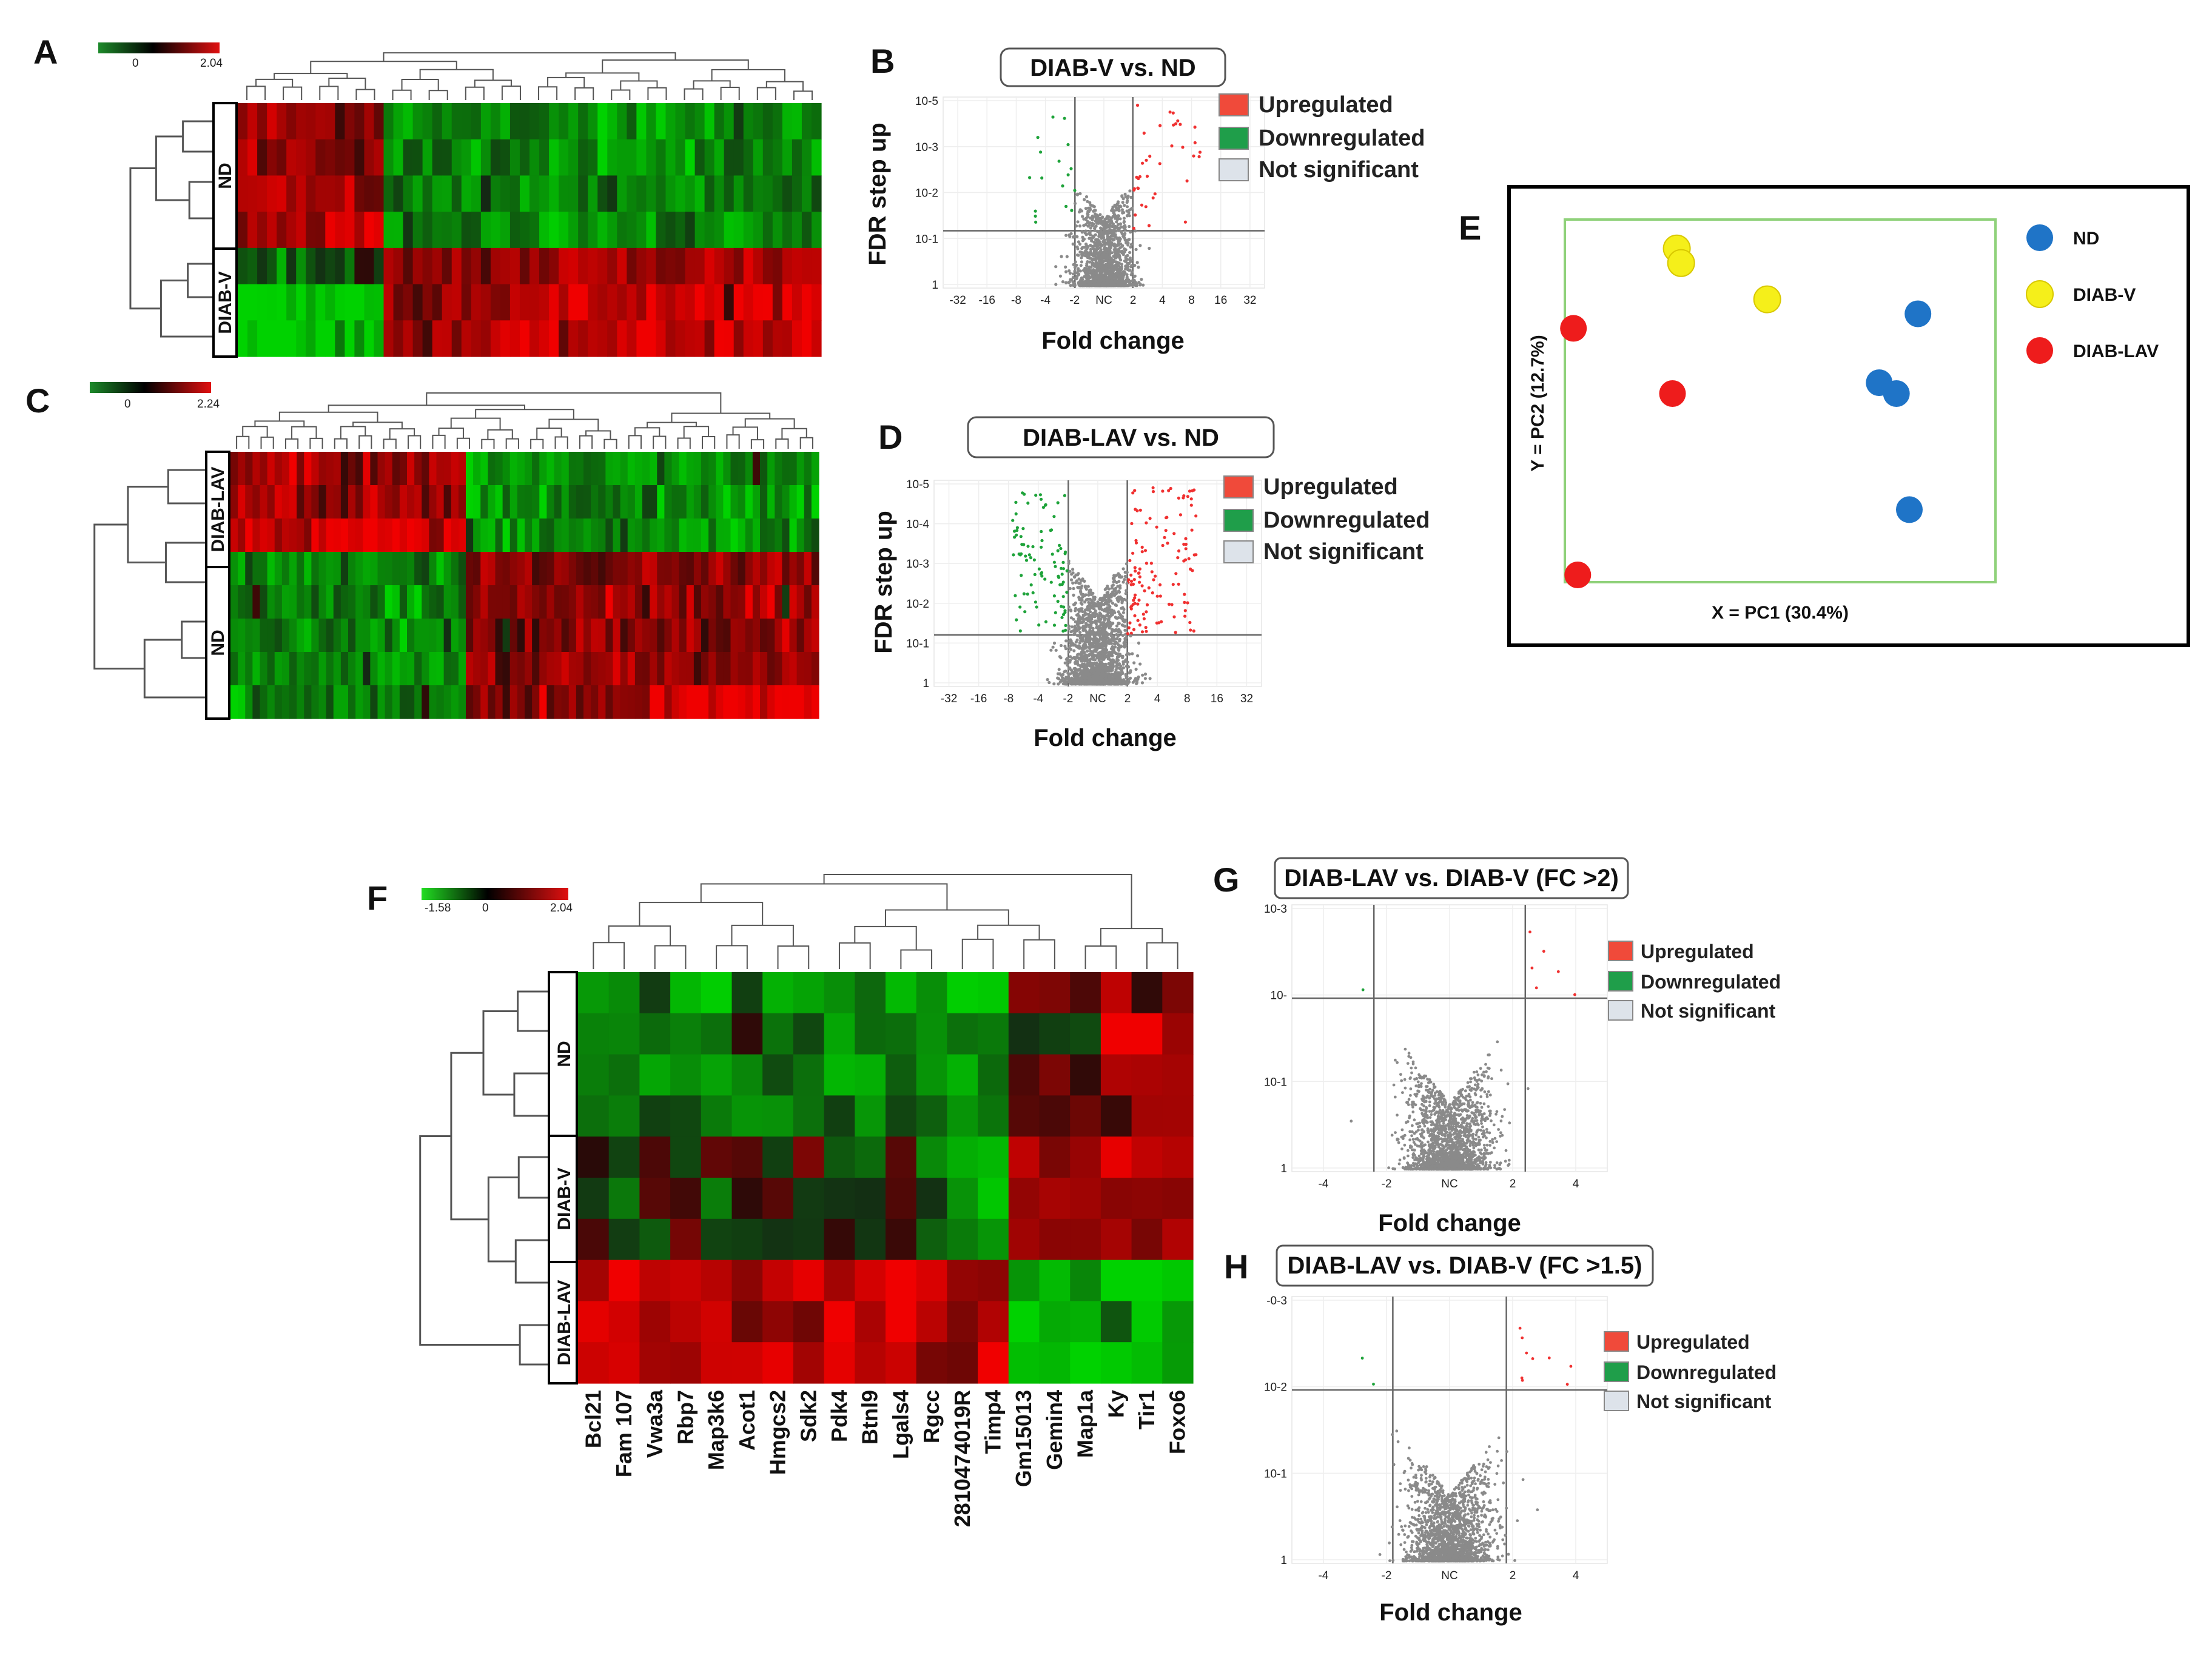  What do you see at coordinates (1681, 263) in the screenshot?
I see `pca-point-diab-v` at bounding box center [1681, 263].